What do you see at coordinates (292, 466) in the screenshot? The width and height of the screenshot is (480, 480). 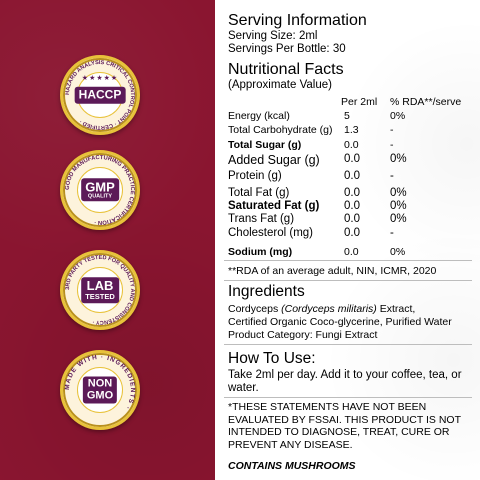 I see `allergen-warning: CONTAINS MUSHROOMS` at bounding box center [292, 466].